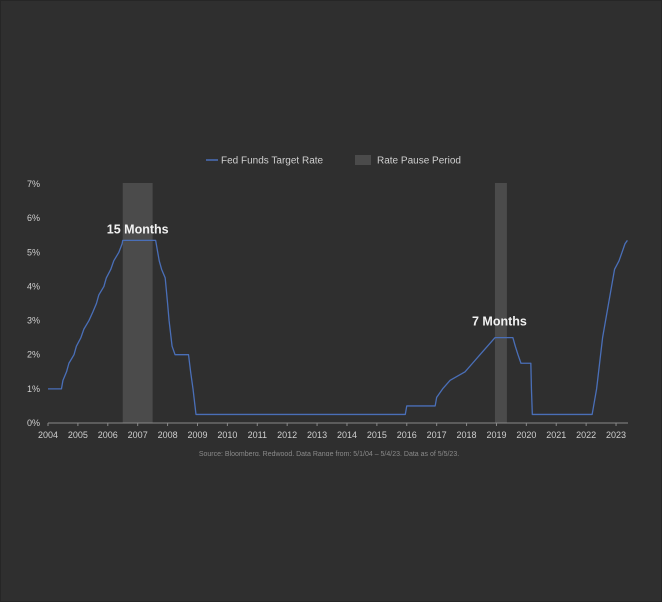 Image resolution: width=662 pixels, height=602 pixels. What do you see at coordinates (257, 435) in the screenshot?
I see `x-tick-label-2011: 2011` at bounding box center [257, 435].